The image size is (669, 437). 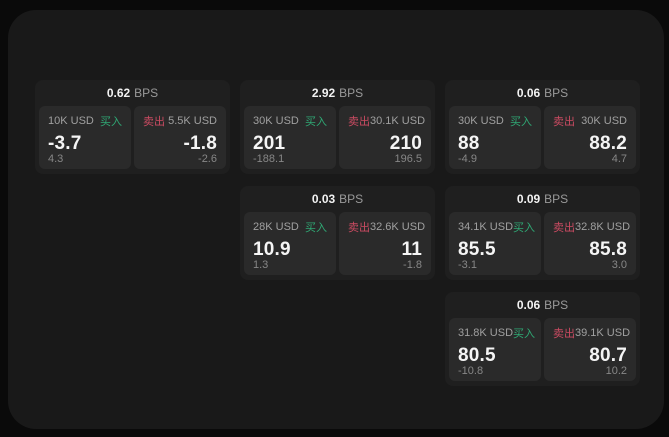 I want to click on card-header: 2.92 BPS, so click(x=337, y=93).